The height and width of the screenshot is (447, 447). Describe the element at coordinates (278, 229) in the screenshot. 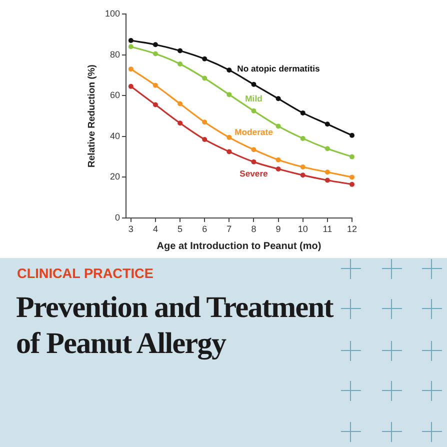

I see `x-tick-label: 9` at that location.